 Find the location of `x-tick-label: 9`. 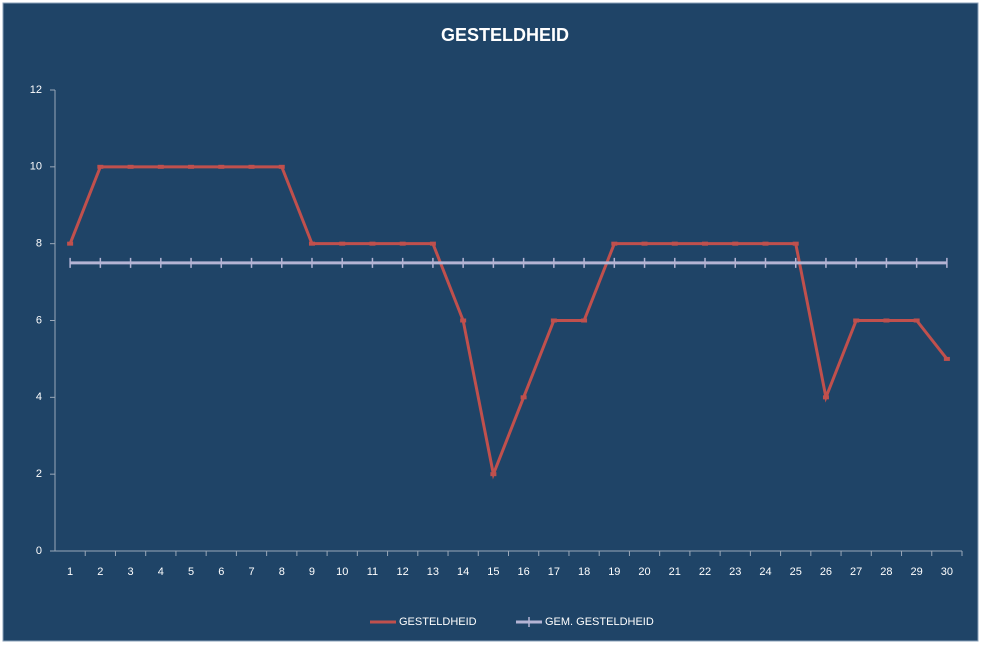

x-tick-label: 9 is located at coordinates (312, 572).